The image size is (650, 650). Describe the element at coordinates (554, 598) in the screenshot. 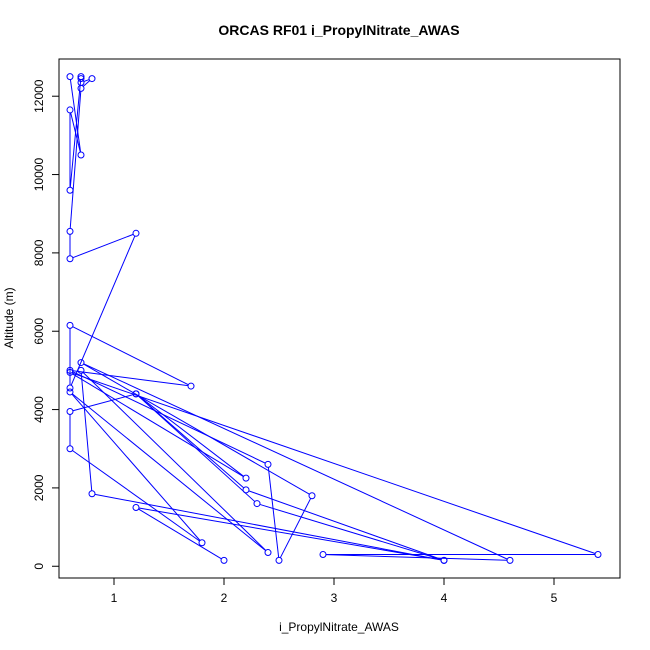

I see `x-tick-label: 5` at that location.